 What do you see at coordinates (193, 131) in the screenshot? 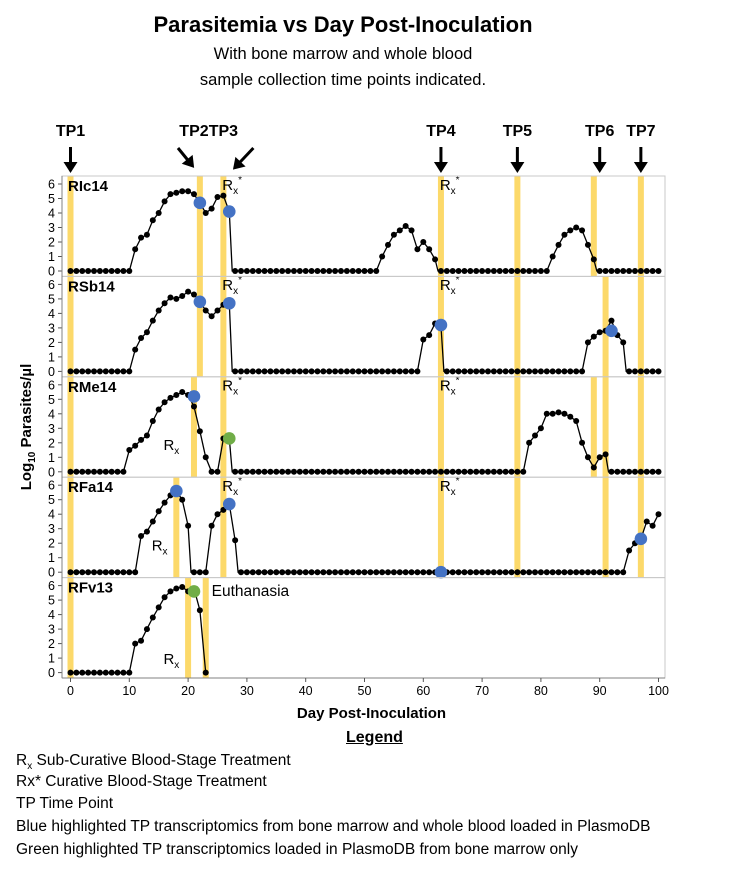
I see `tp-label-tp2: TP2` at bounding box center [193, 131].